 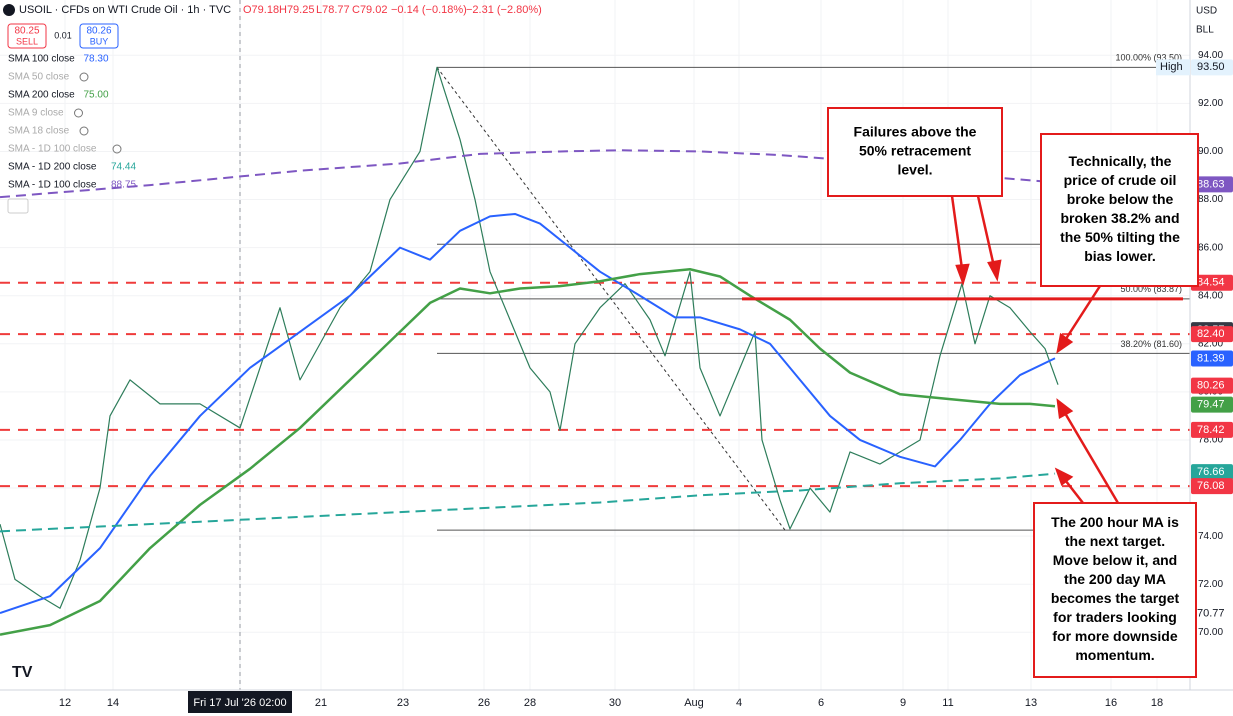 What do you see at coordinates (1035, 349) in the screenshot?
I see `arrows` at bounding box center [1035, 349].